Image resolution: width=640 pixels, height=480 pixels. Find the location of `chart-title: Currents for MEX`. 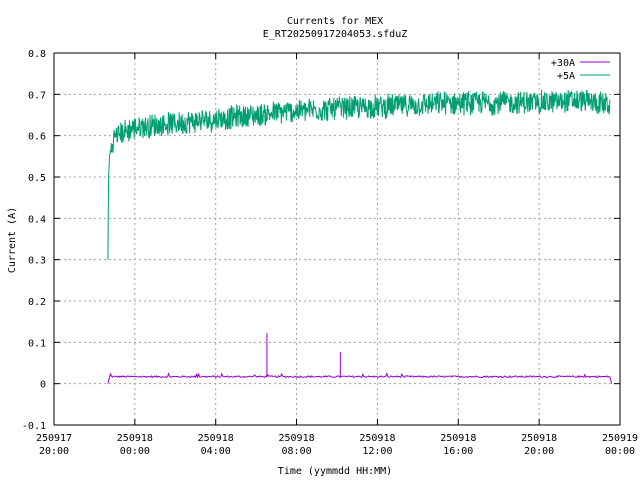

chart-title: Currents for MEX is located at coordinates (335, 21).